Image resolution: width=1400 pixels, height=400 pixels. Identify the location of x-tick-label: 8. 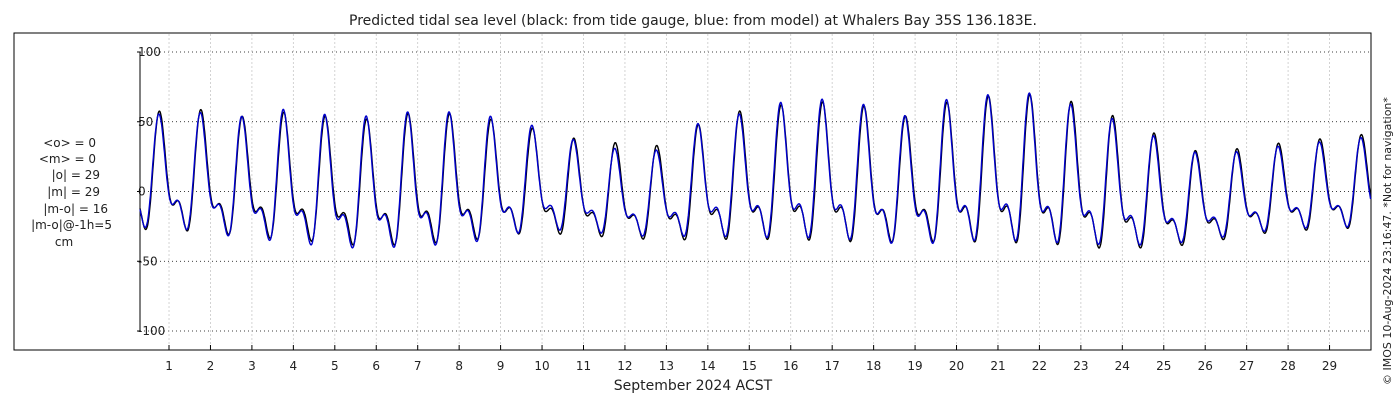
(459, 366).